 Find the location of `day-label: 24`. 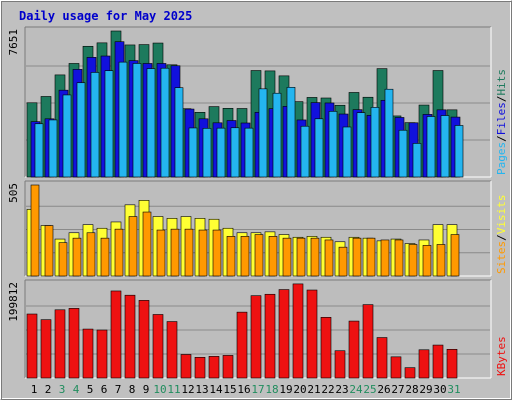

day-label: 24 is located at coordinates (356, 389).